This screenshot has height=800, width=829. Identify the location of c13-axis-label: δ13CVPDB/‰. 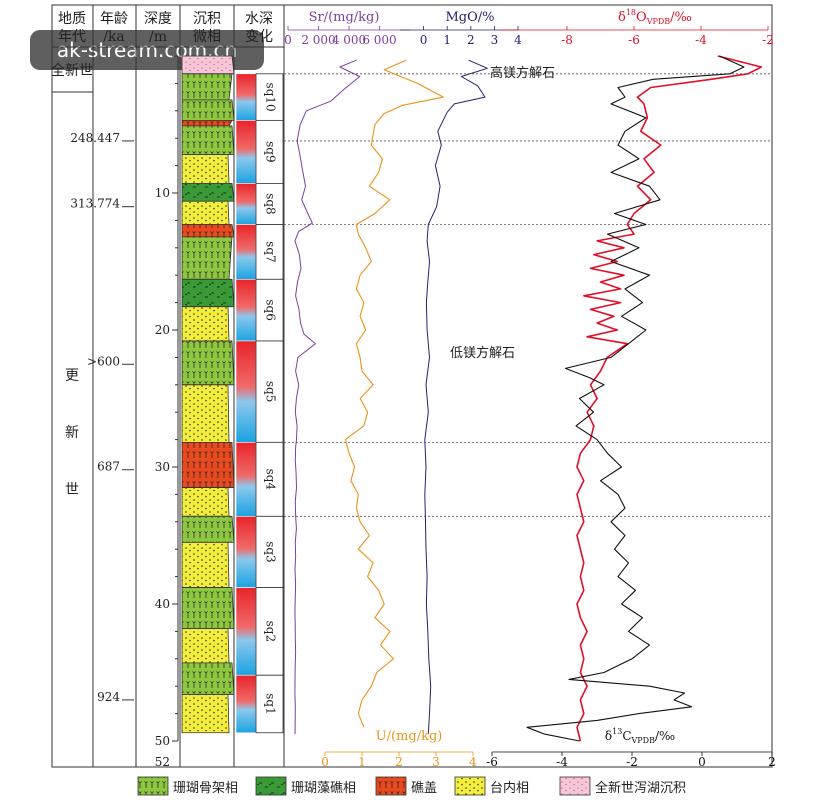
(640, 736).